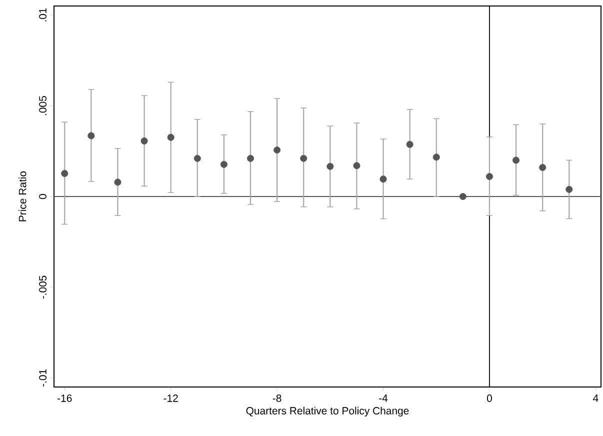 This screenshot has width=603, height=436. I want to click on x-tick-label: -4, so click(383, 398).